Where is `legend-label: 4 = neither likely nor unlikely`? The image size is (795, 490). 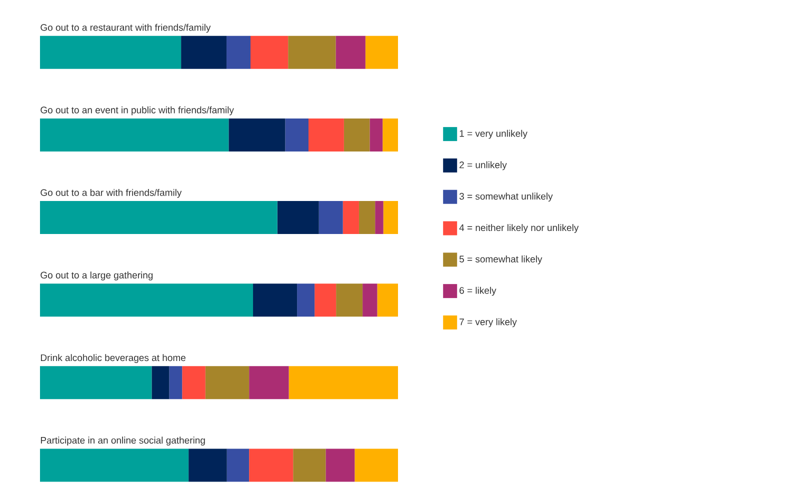 legend-label: 4 = neither likely nor unlikely is located at coordinates (519, 228).